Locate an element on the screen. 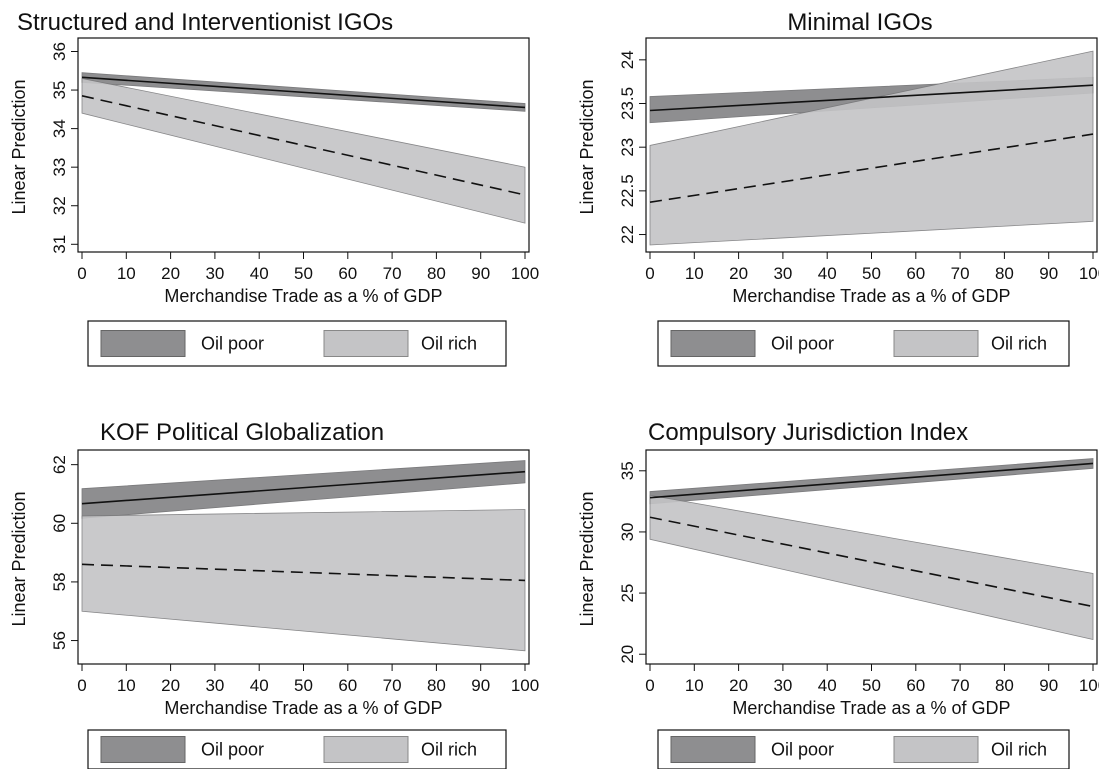  y-tick-label: 23.5 is located at coordinates (627, 103).